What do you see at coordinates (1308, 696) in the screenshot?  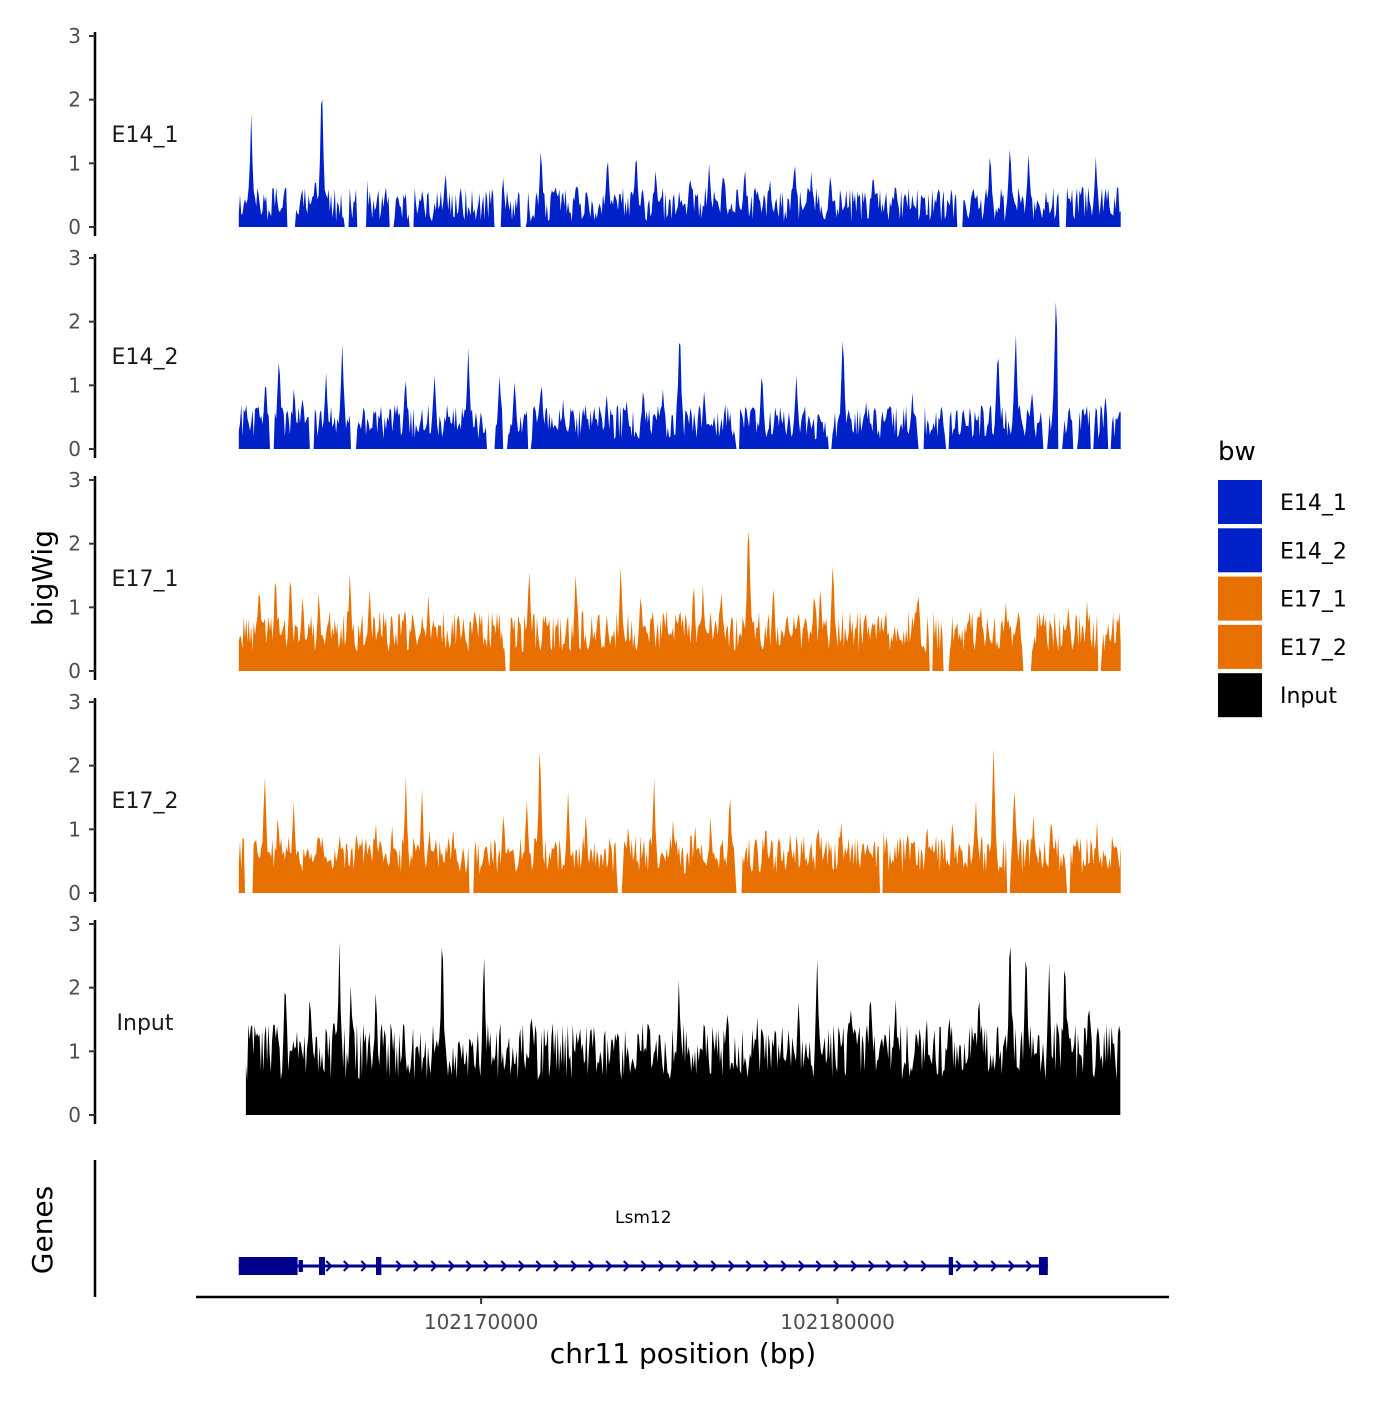 I see `legend-label: Input` at bounding box center [1308, 696].